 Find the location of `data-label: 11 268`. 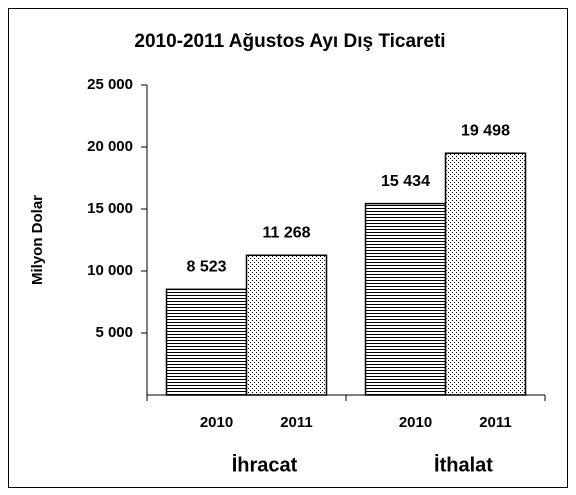

data-label: 11 268 is located at coordinates (286, 232).